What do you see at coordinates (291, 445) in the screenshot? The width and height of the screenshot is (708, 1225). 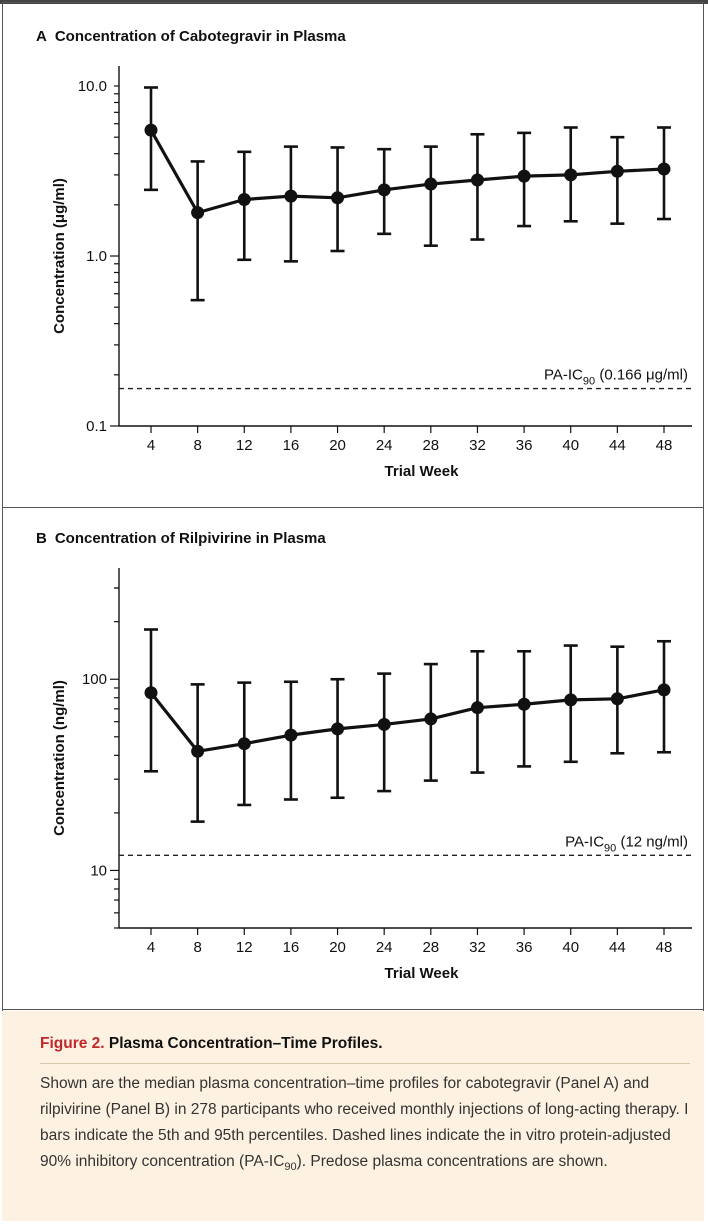 I see `chart-a-x-tick-label: 16` at bounding box center [291, 445].